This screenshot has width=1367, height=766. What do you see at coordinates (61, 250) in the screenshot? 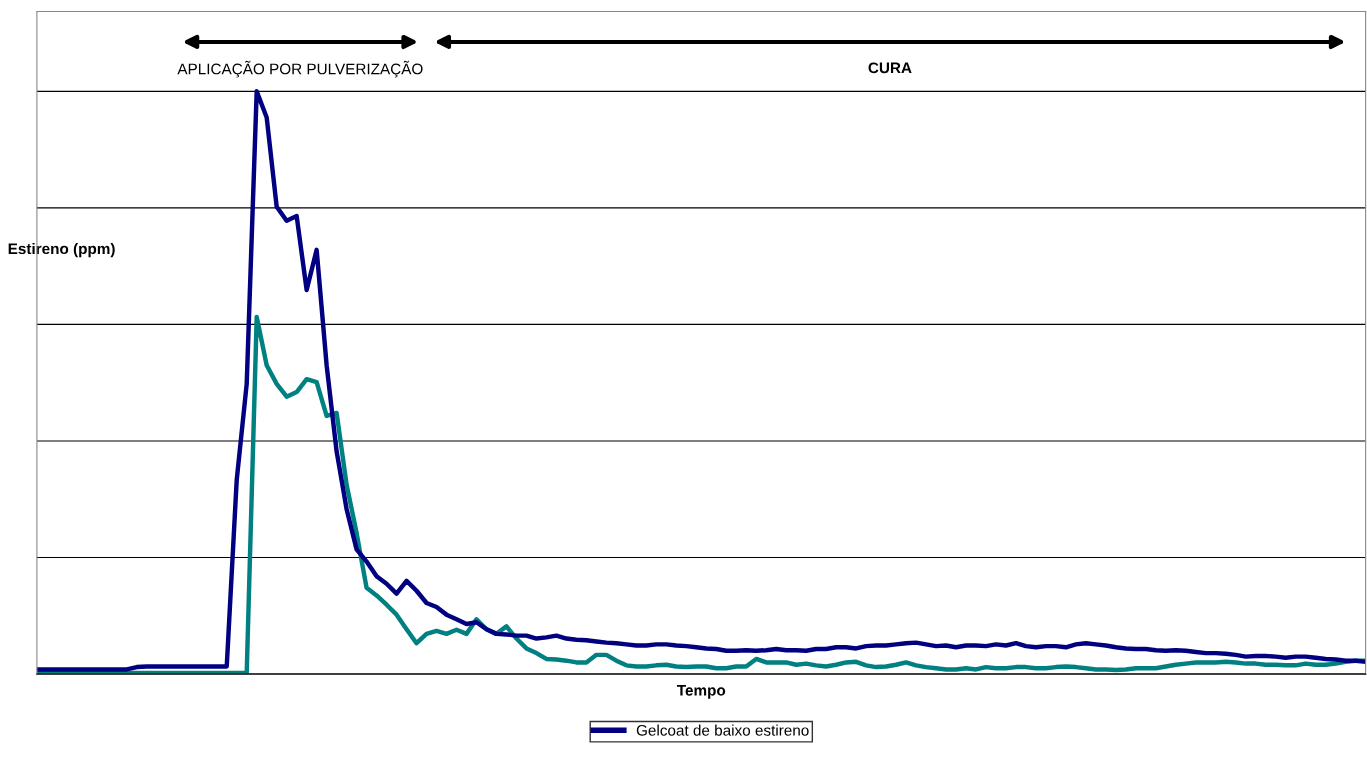
I see `y-axis-title: Estireno (ppm)` at bounding box center [61, 250].